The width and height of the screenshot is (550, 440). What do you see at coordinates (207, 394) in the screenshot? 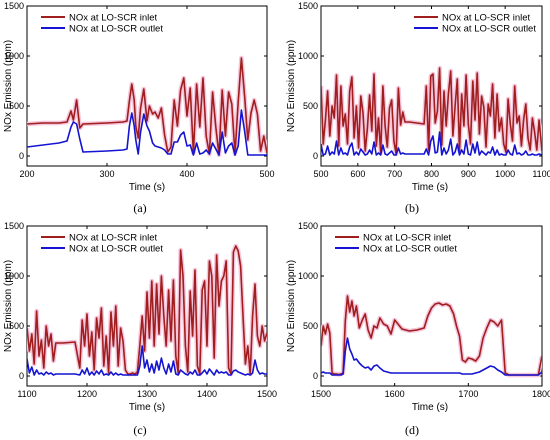
I see `x-tick-label: 1400` at bounding box center [207, 394].